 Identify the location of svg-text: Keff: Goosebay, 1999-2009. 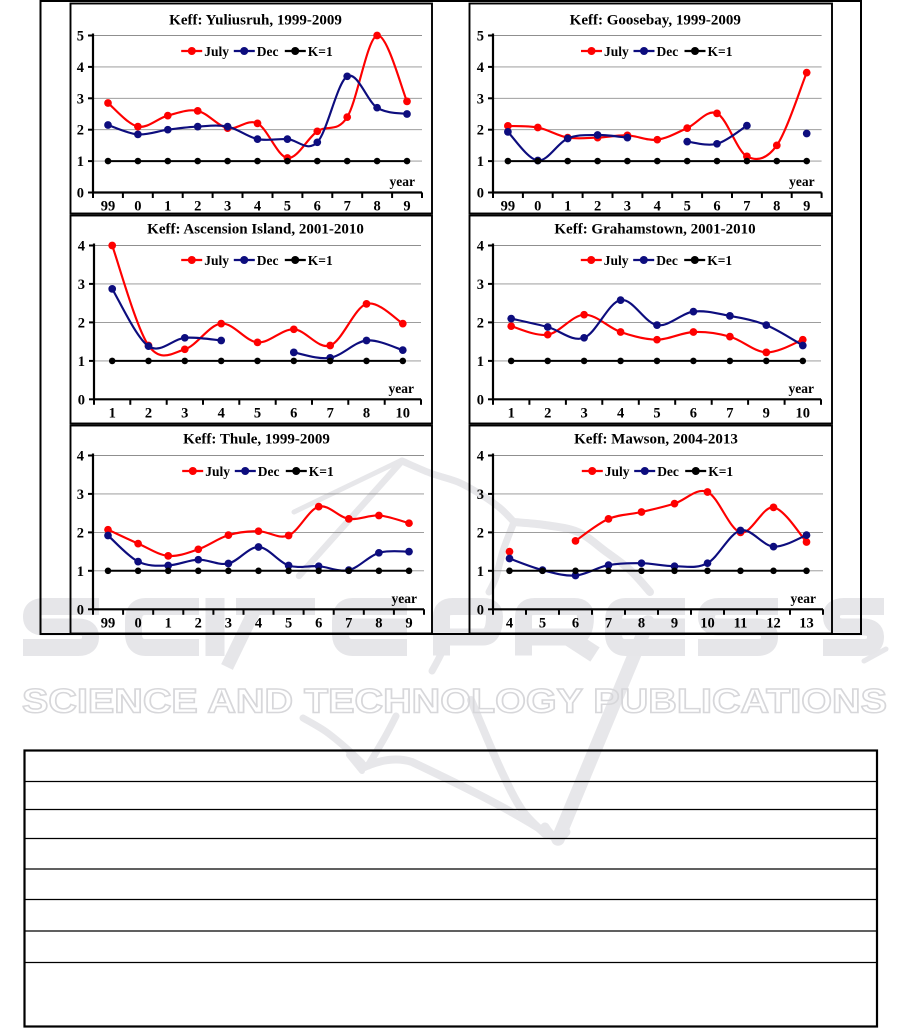
(655, 21).